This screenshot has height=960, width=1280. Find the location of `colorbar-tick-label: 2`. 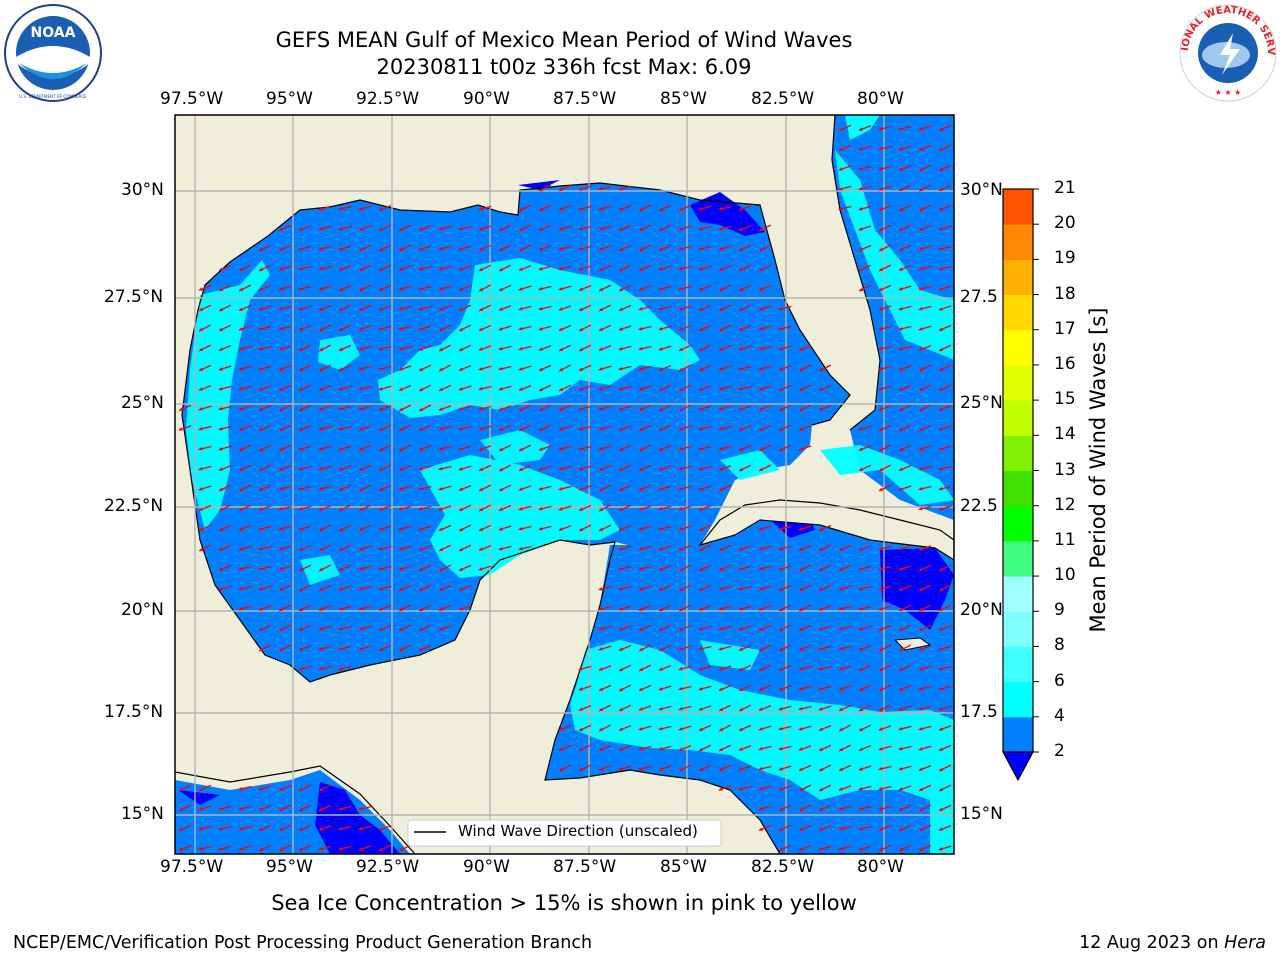

colorbar-tick-label: 2 is located at coordinates (1059, 751).